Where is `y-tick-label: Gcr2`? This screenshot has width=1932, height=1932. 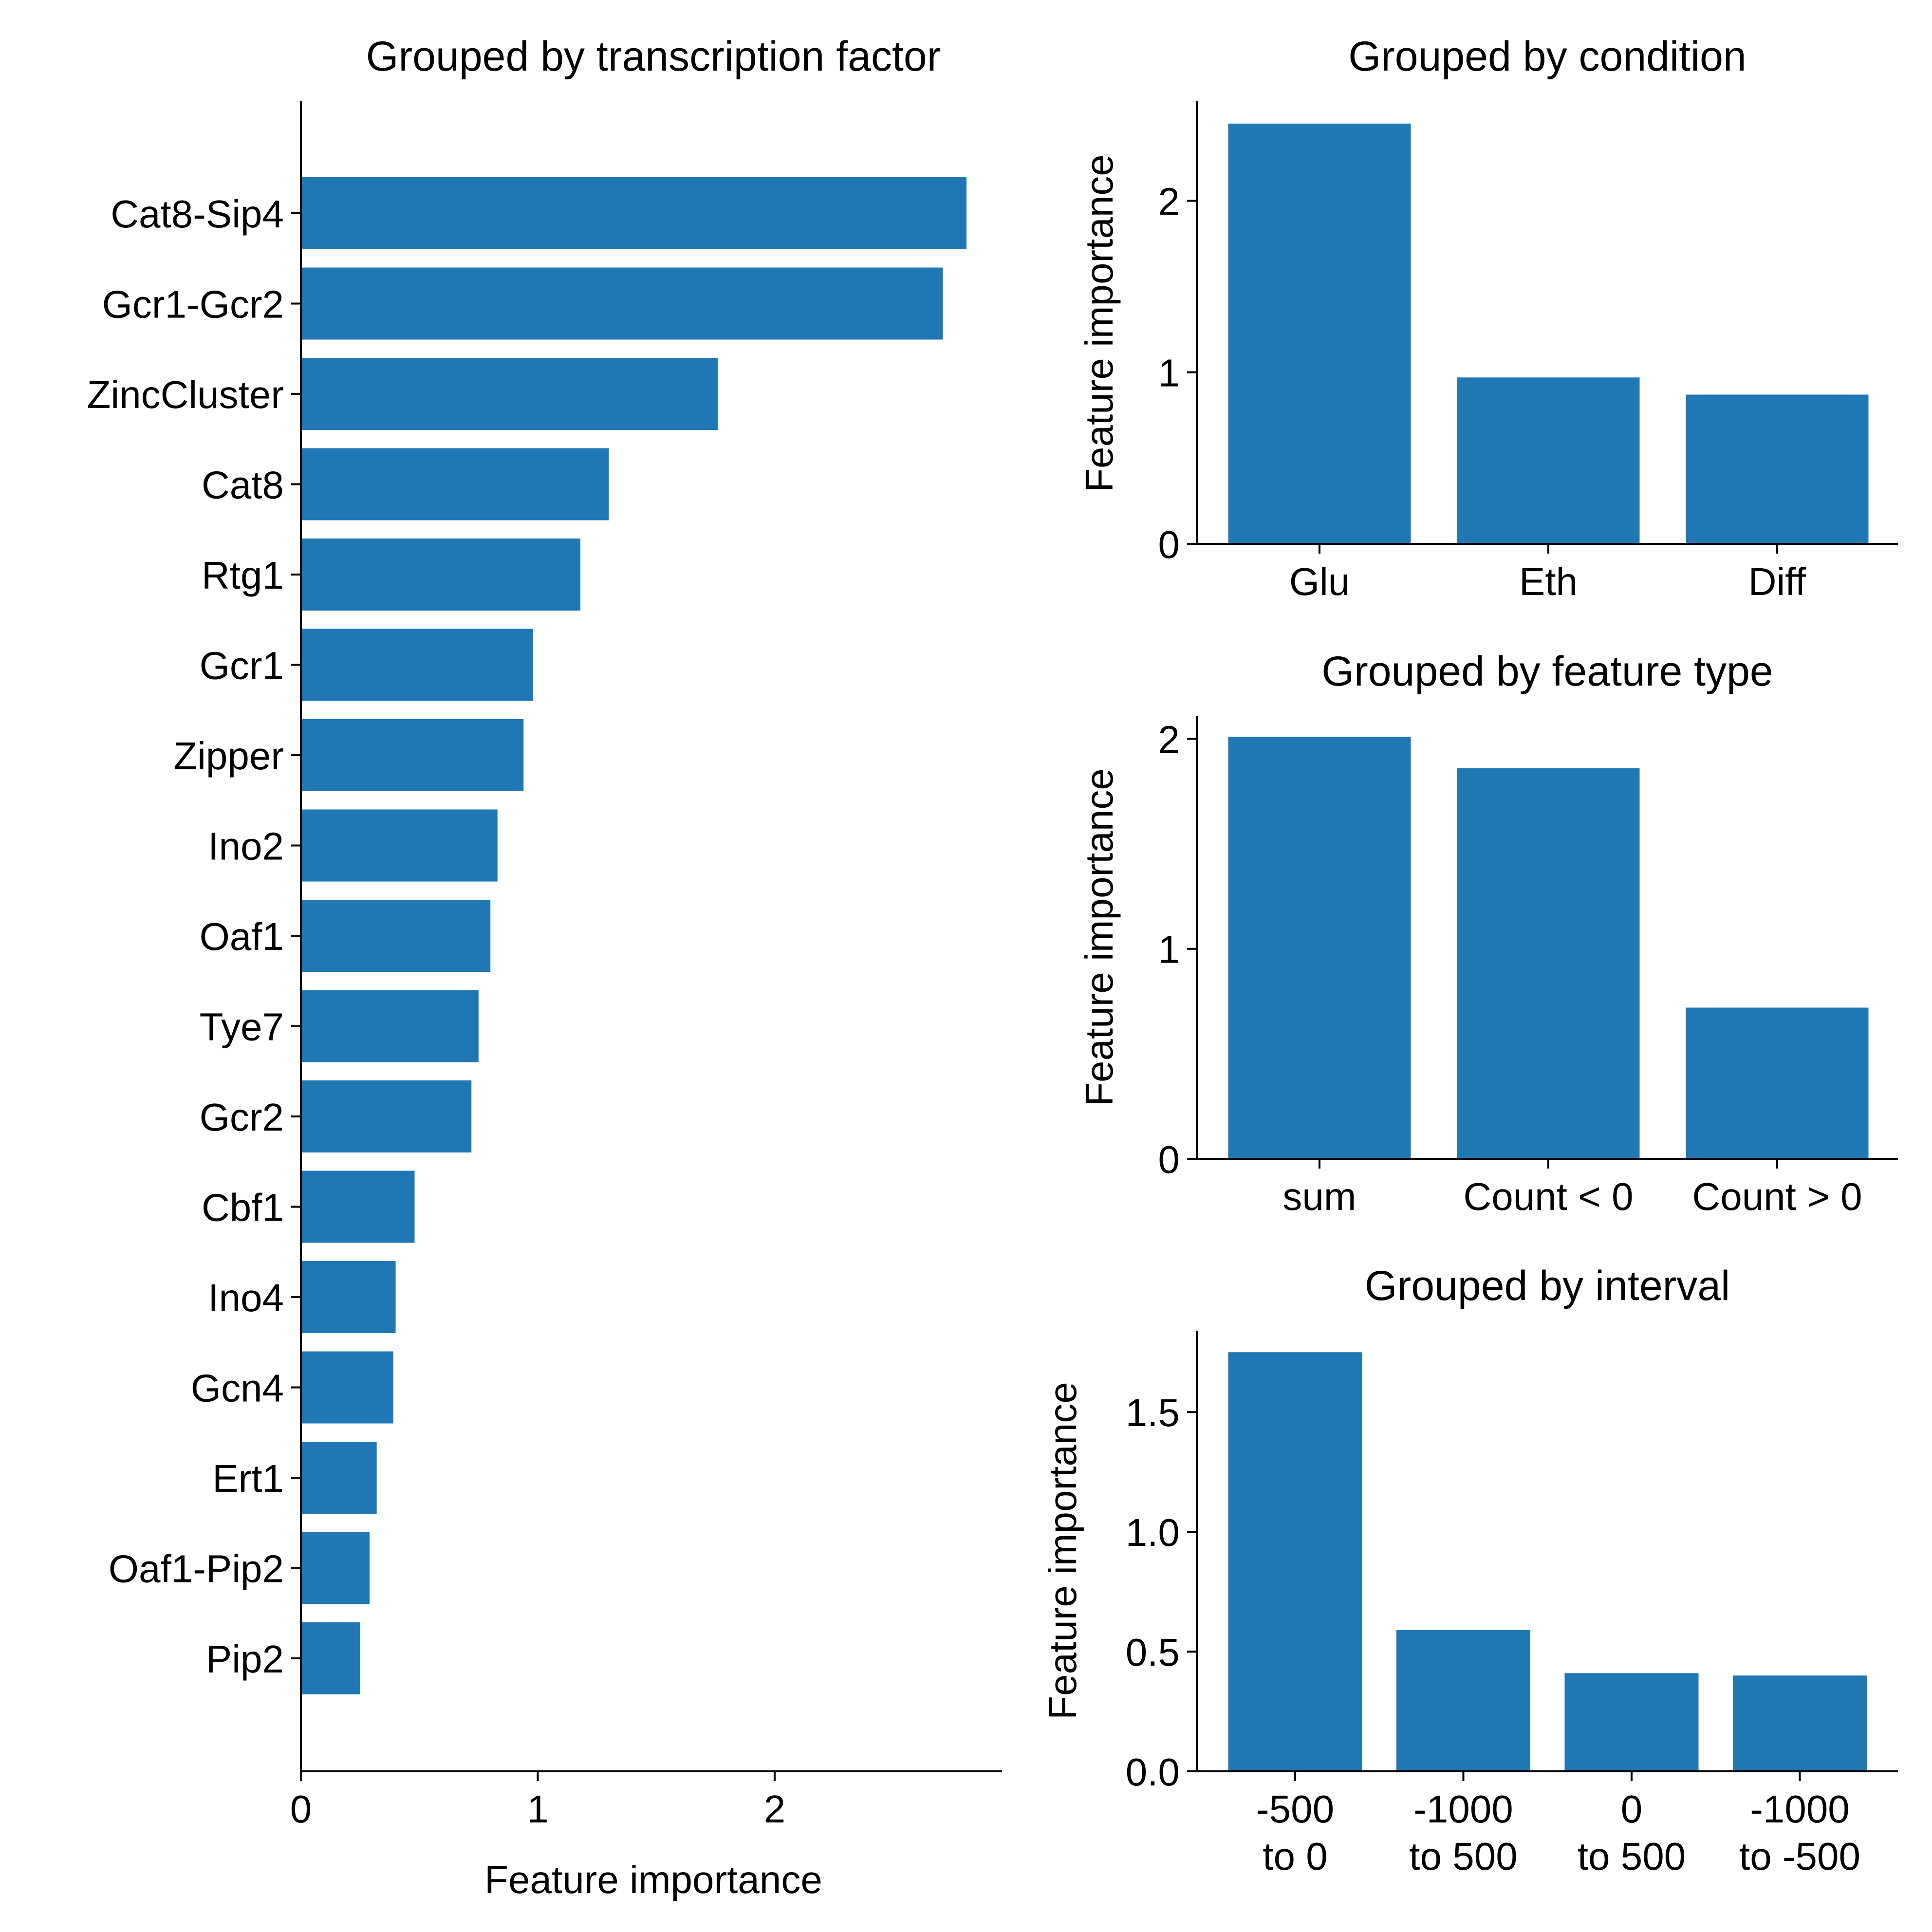 y-tick-label: Gcr2 is located at coordinates (242, 1117).